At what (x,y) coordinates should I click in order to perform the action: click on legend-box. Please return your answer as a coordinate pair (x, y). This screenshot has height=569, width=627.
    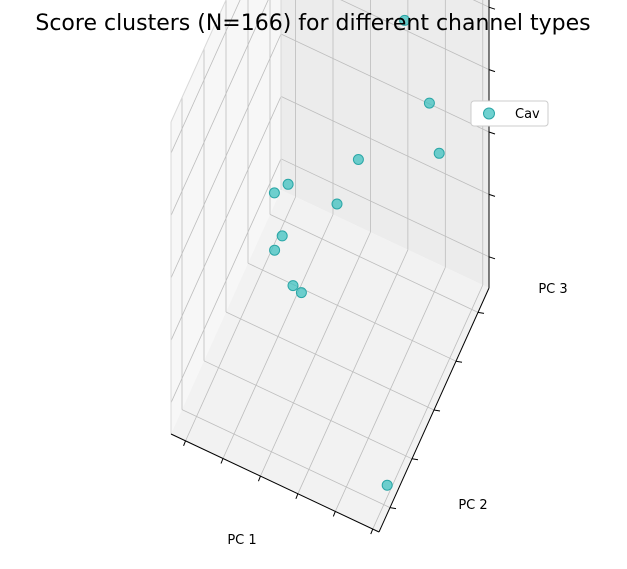
    Looking at the image, I should click on (509, 113).